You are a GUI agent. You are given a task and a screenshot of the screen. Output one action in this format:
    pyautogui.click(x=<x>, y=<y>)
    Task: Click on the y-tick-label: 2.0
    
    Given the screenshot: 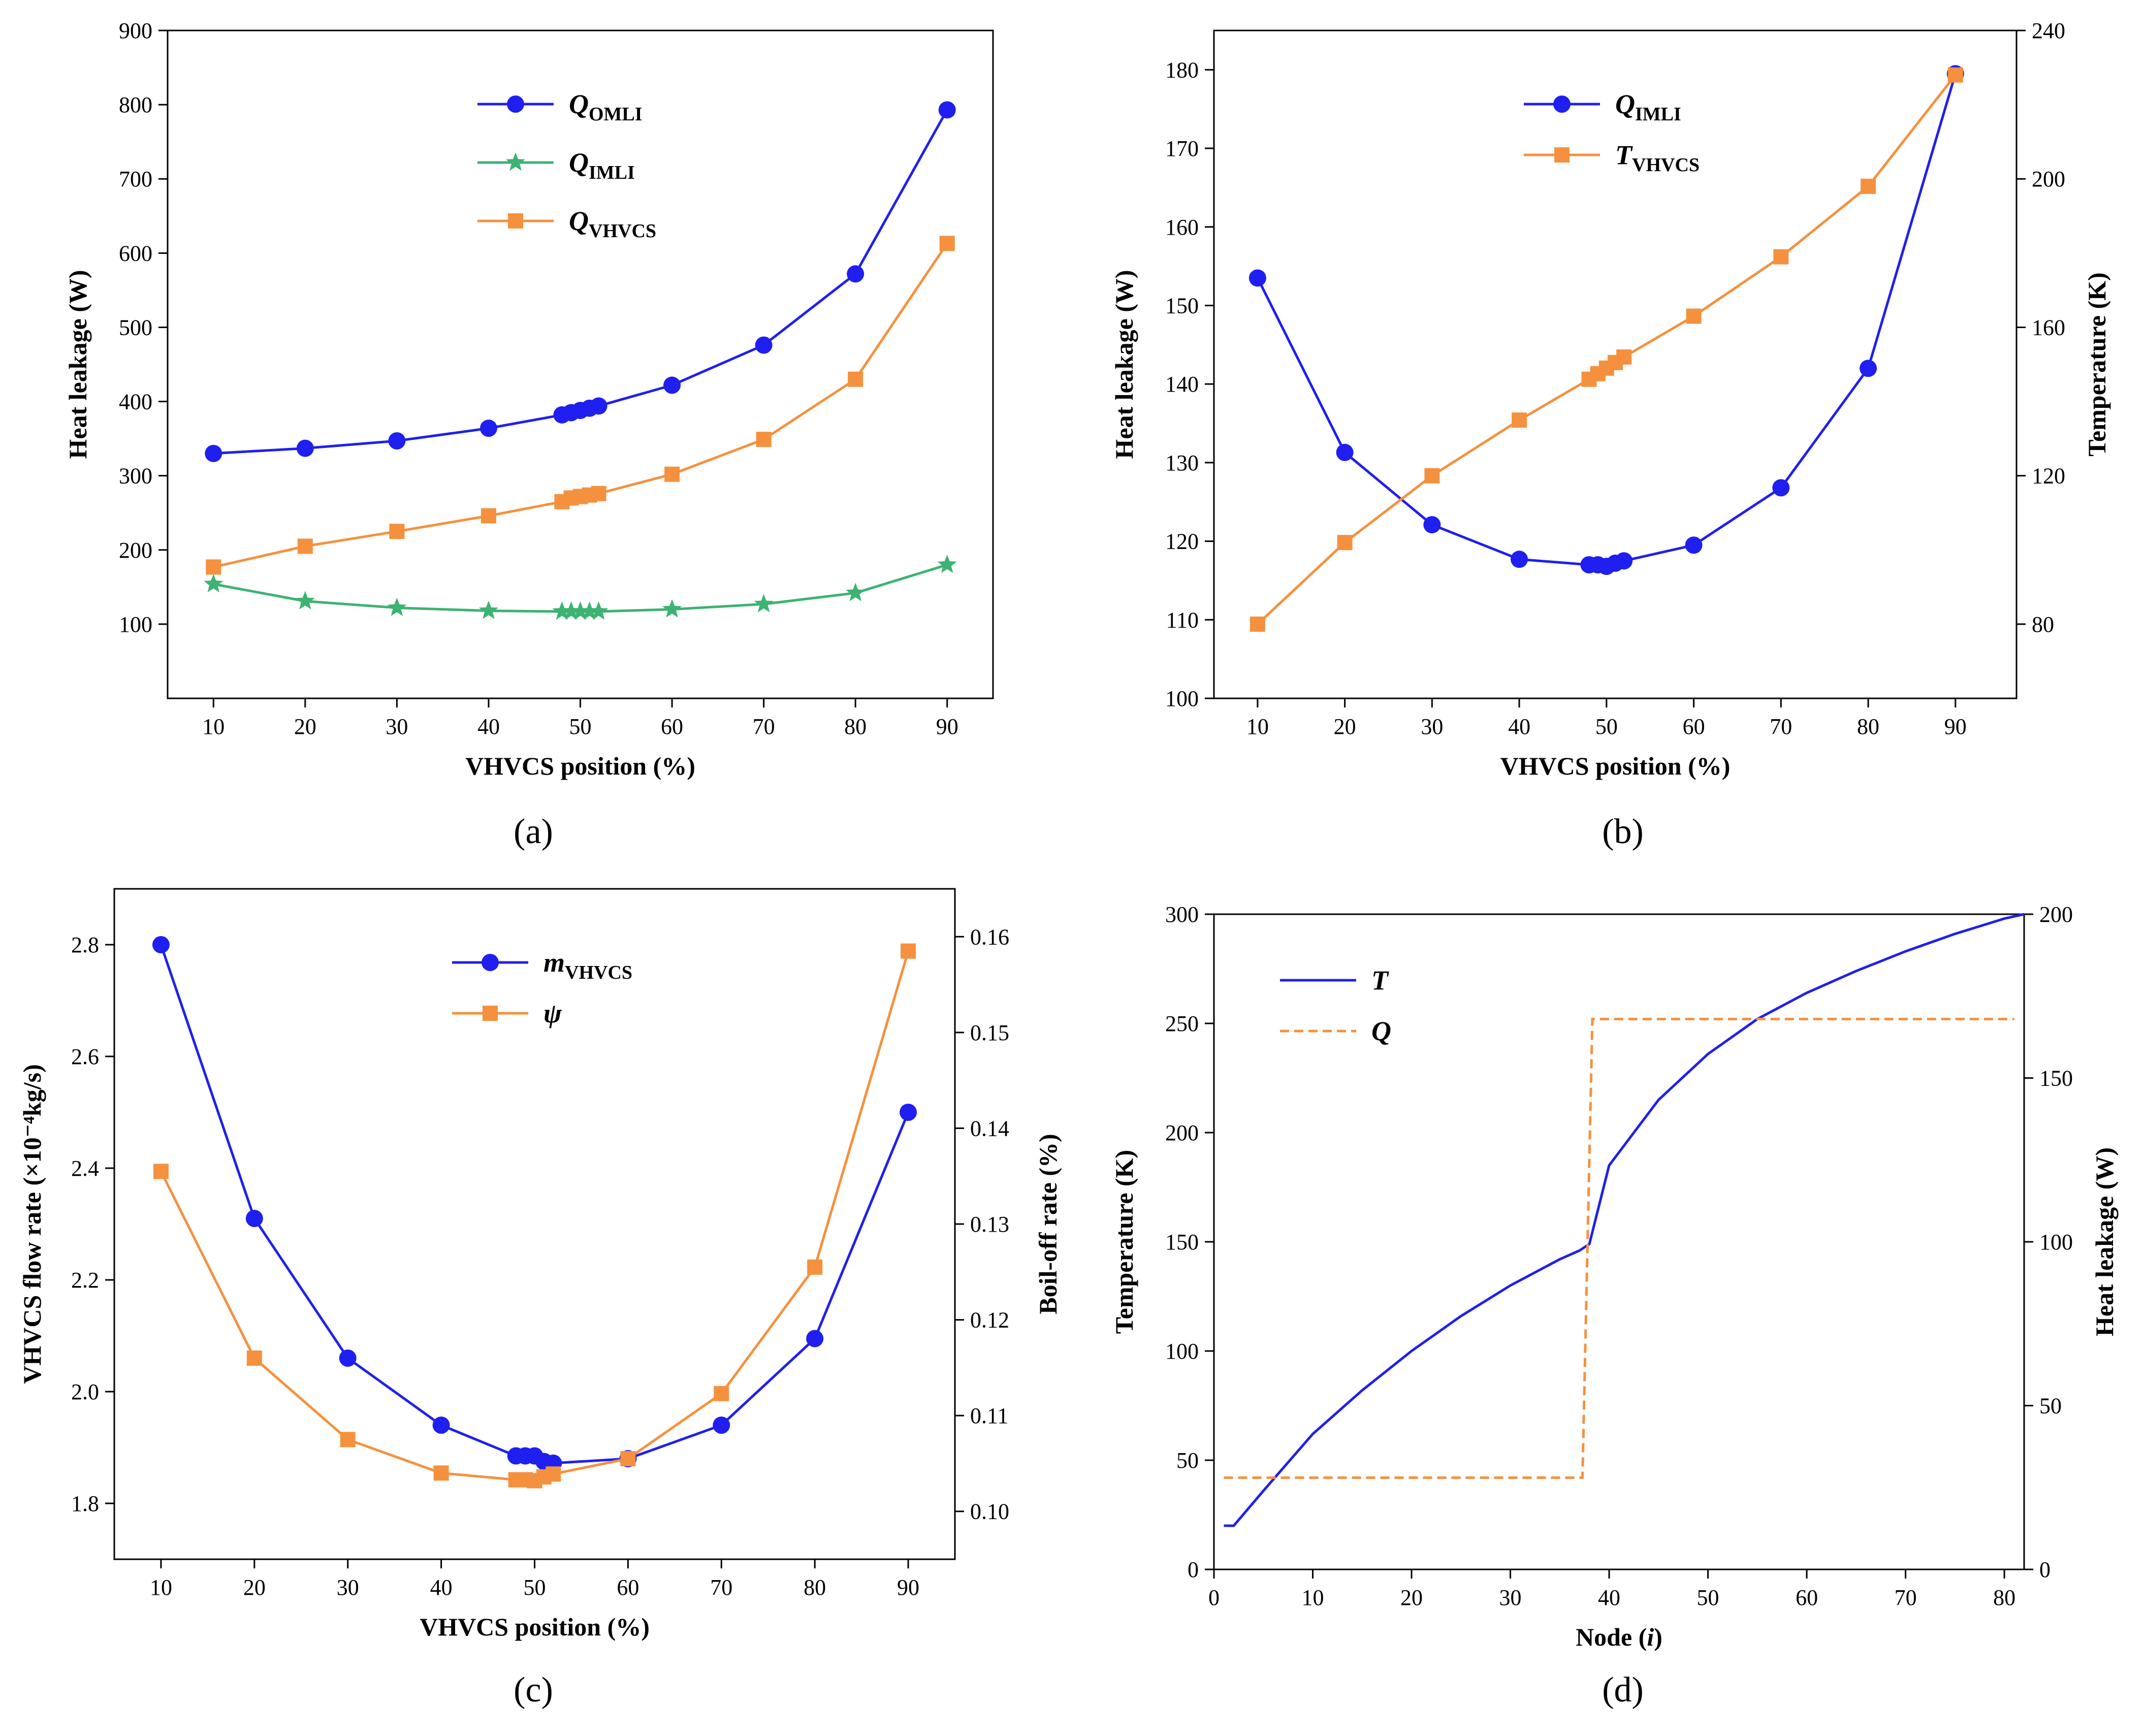 What is the action you would take?
    pyautogui.click(x=85, y=1391)
    